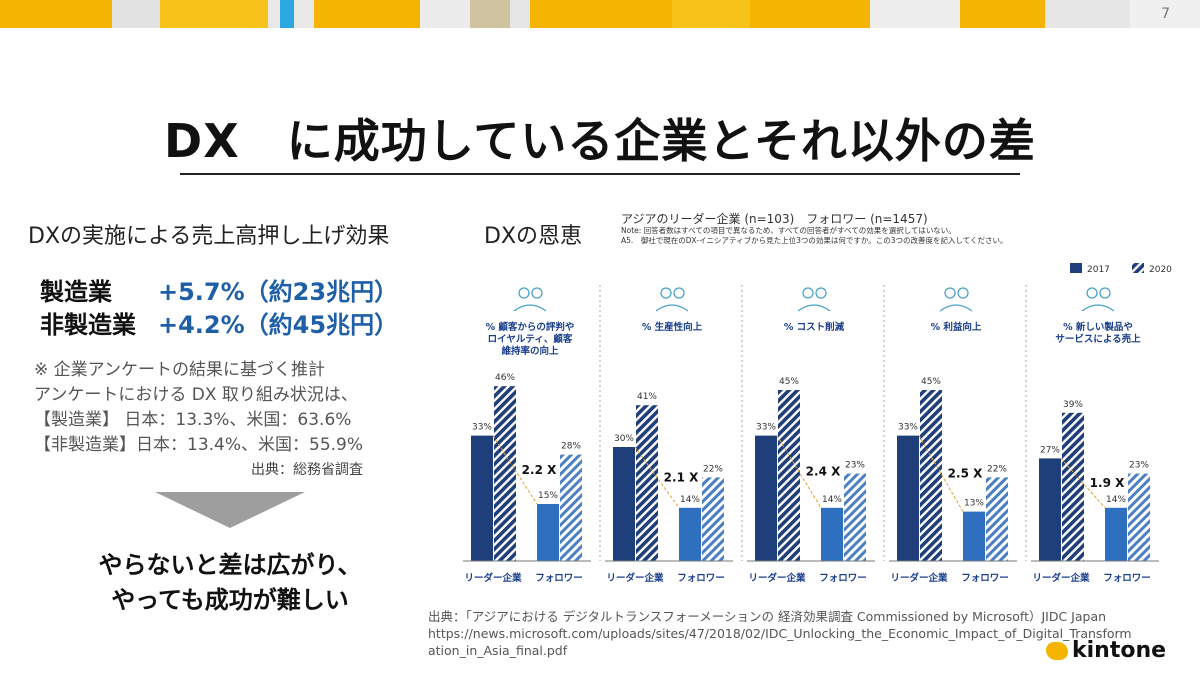 The image size is (1200, 675). What do you see at coordinates (956, 327) in the screenshot?
I see `panel-label: % 利益向上` at bounding box center [956, 327].